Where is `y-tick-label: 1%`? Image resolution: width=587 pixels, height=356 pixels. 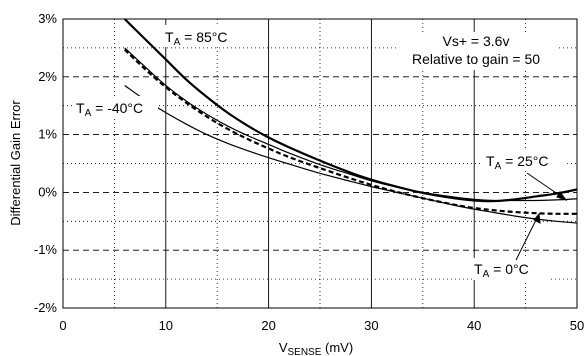 y-tick-label: 1% is located at coordinates (47, 134).